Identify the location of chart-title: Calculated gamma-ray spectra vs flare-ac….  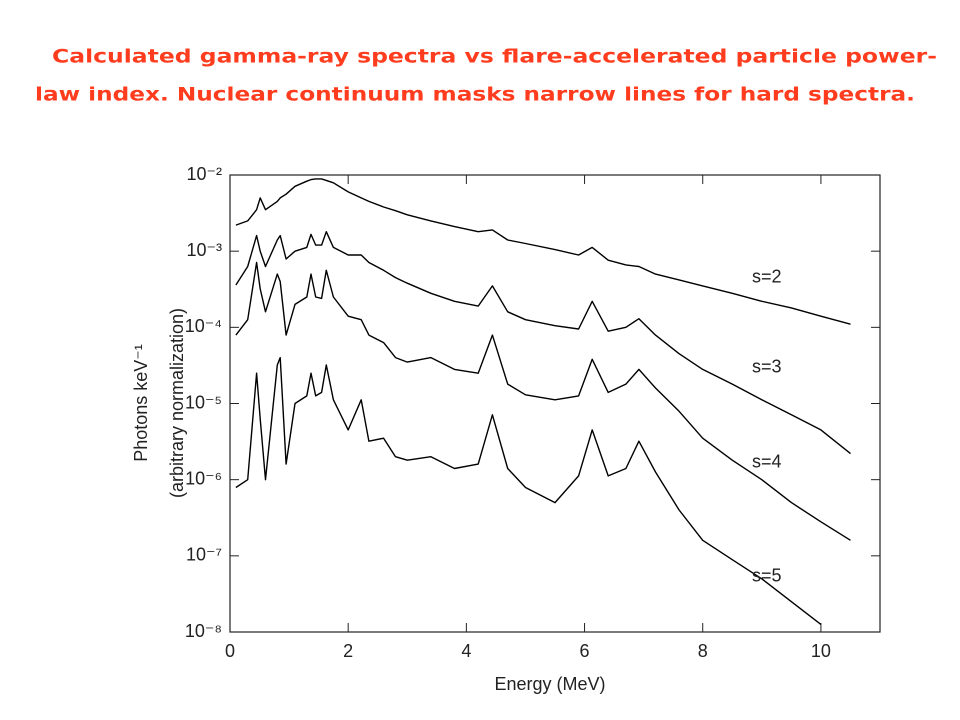
(494, 57).